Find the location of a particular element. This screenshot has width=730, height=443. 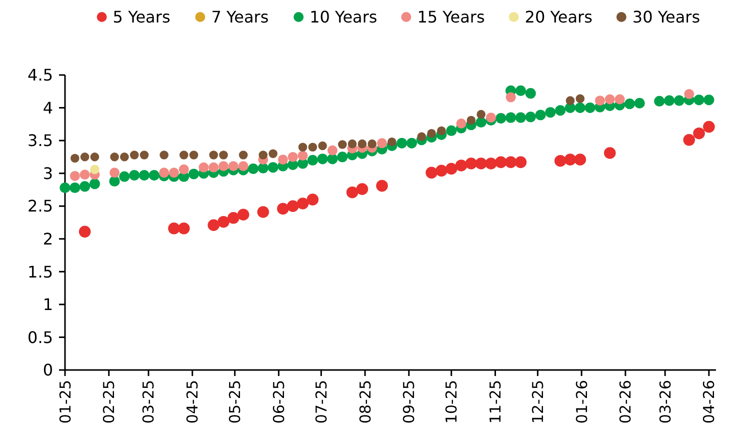

x-tick-label: 09-25 is located at coordinates (409, 402).